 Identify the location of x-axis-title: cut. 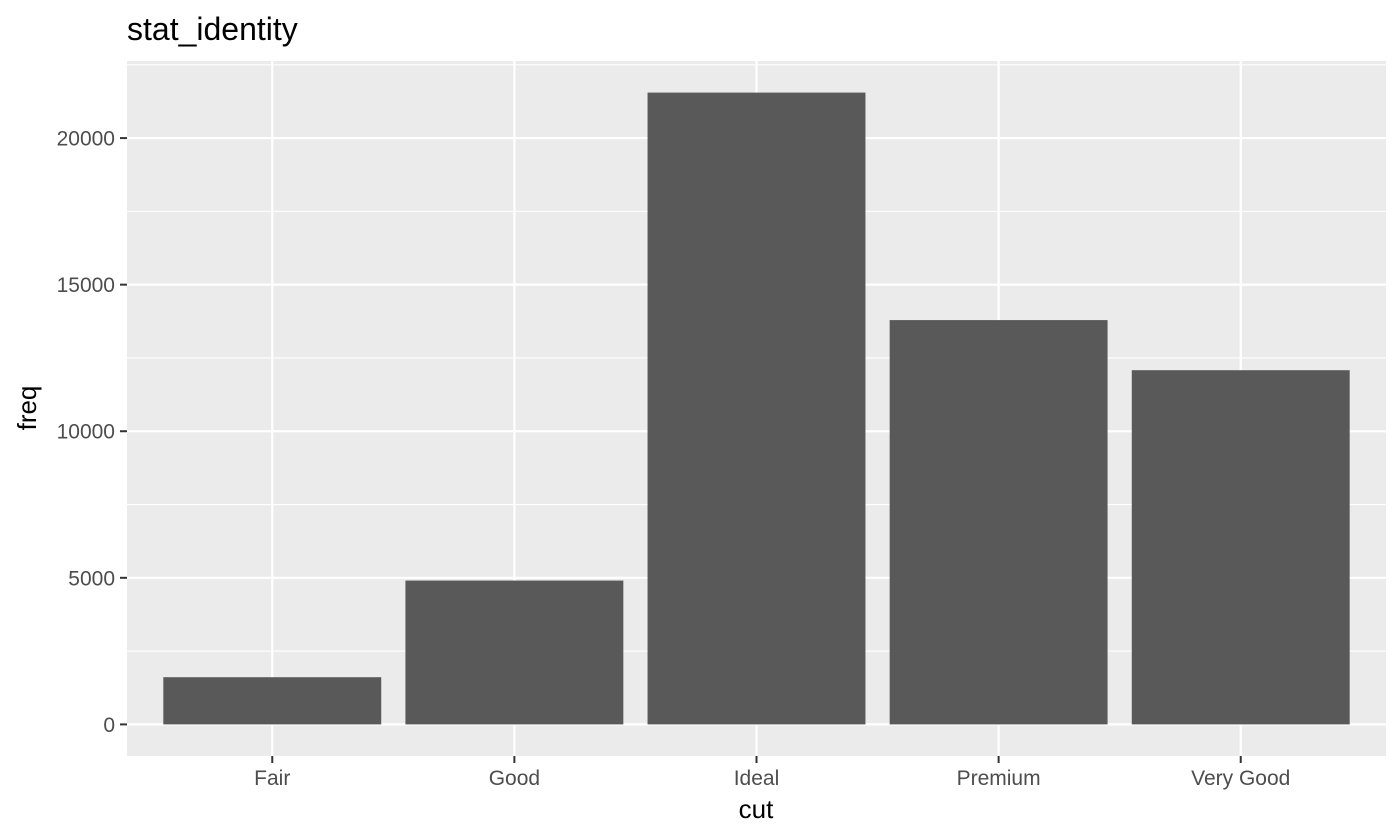
(756, 809).